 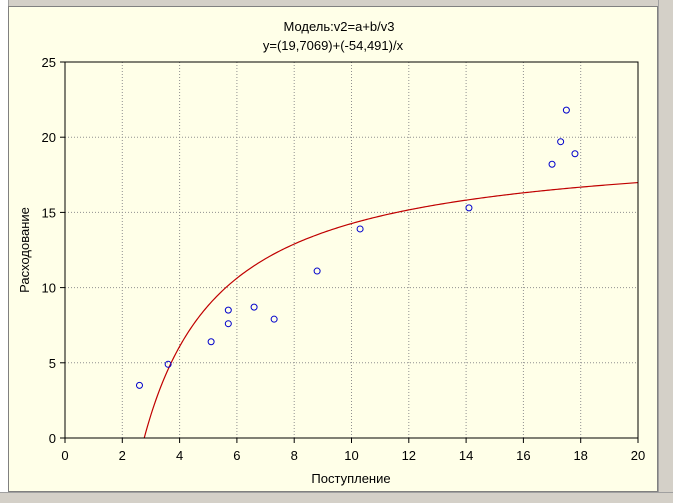 What do you see at coordinates (350, 478) in the screenshot?
I see `x-axis-title: Поступление` at bounding box center [350, 478].